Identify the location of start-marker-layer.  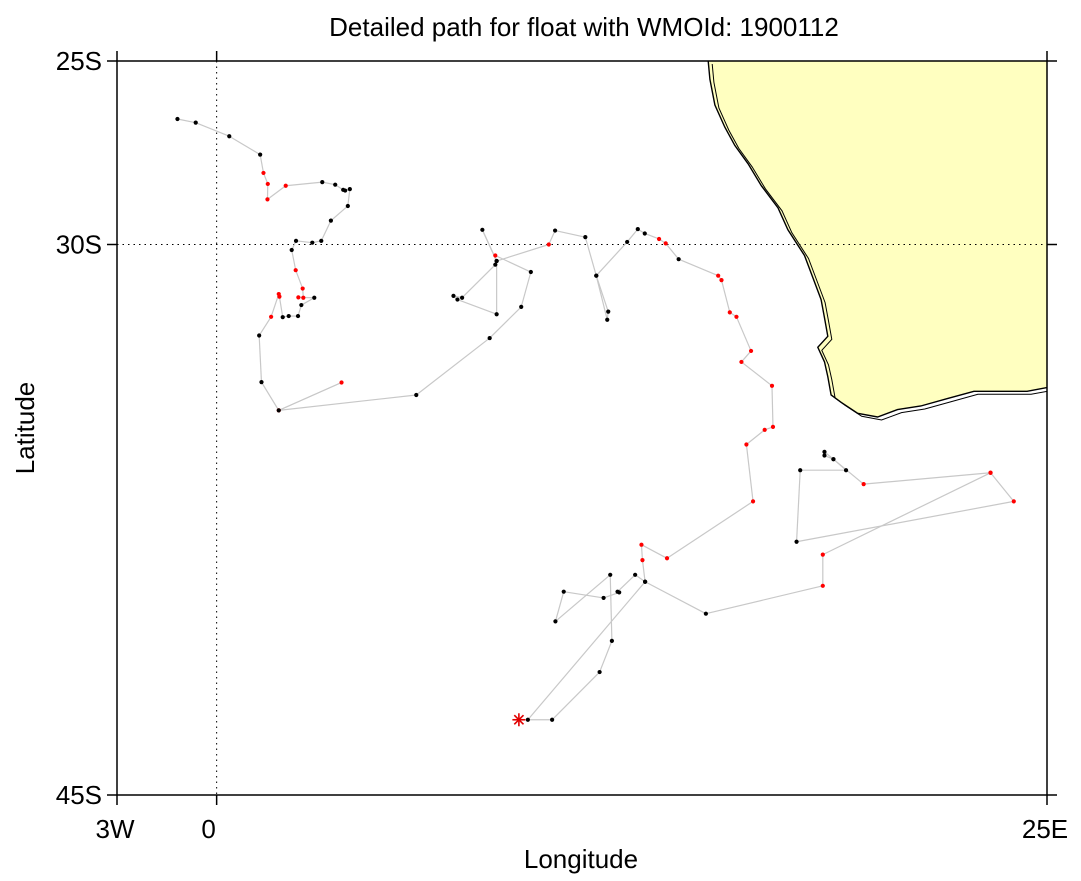
(519, 720).